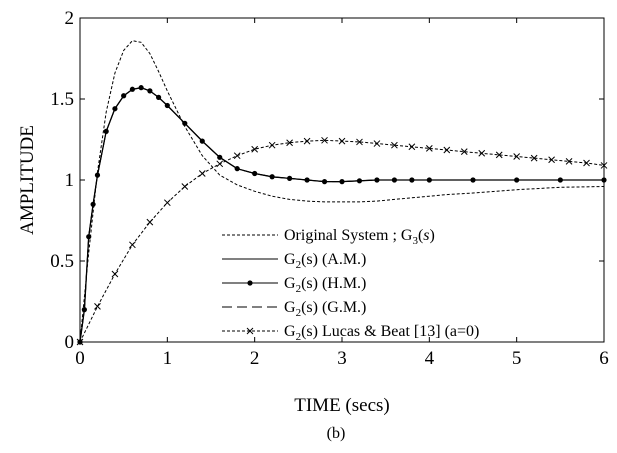 The width and height of the screenshot is (617, 453). I want to click on legend-label: G2(s) (G.M.), so click(325, 309).